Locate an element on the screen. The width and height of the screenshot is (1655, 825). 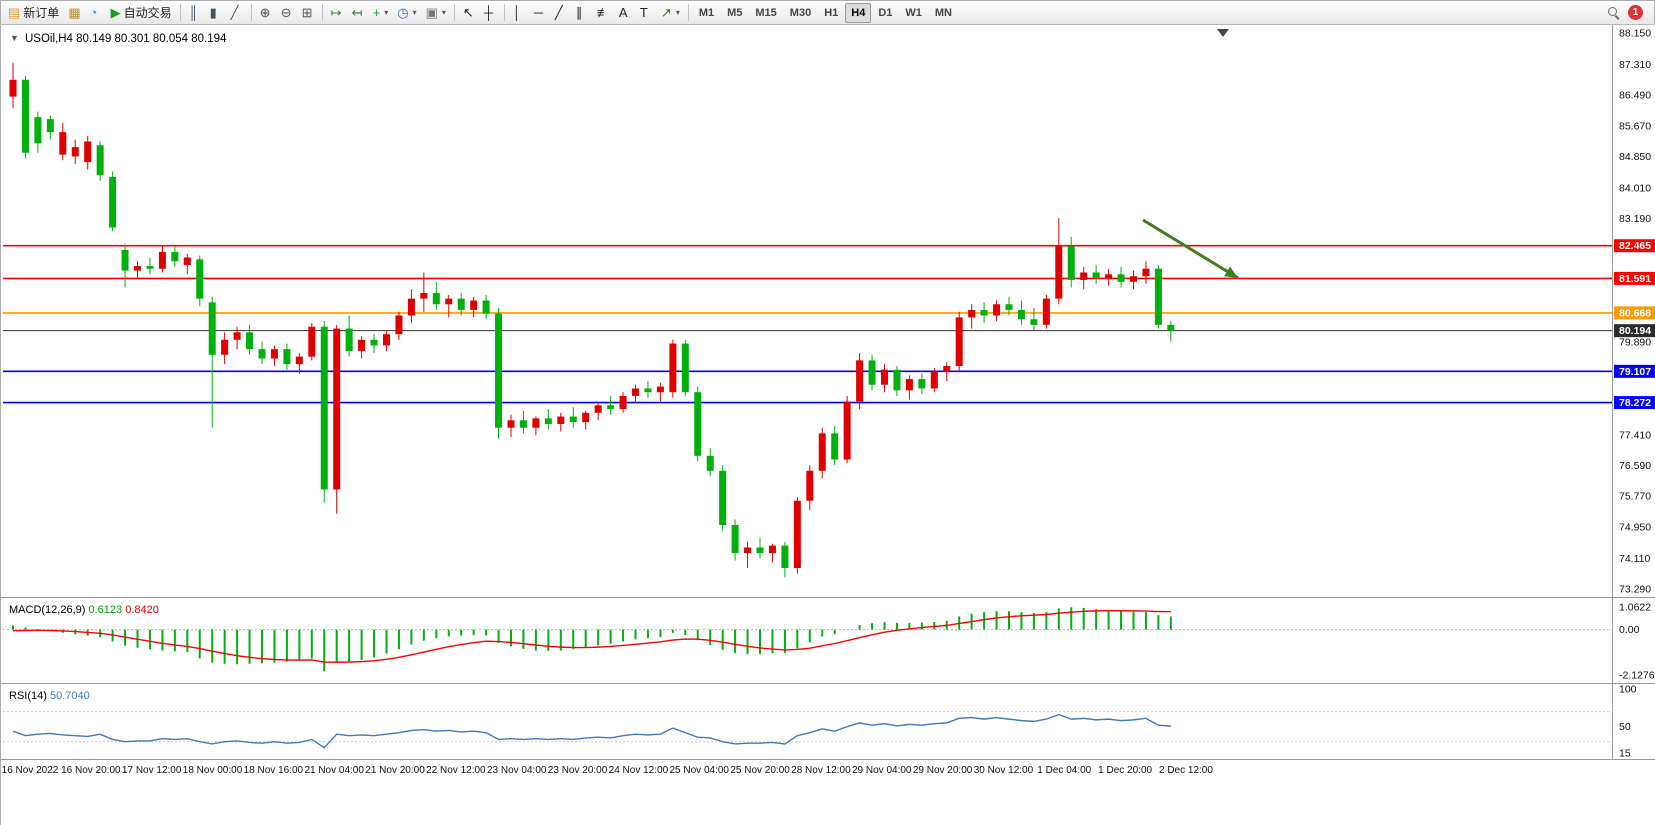
templates-button: ▣ ▾ is located at coordinates (436, 13).